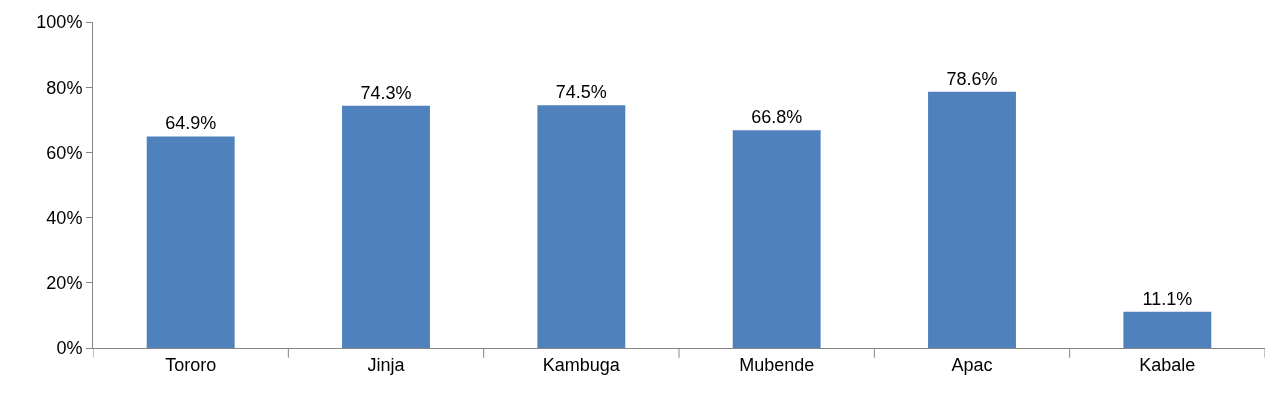  I want to click on data-label: 74.3%, so click(386, 92).